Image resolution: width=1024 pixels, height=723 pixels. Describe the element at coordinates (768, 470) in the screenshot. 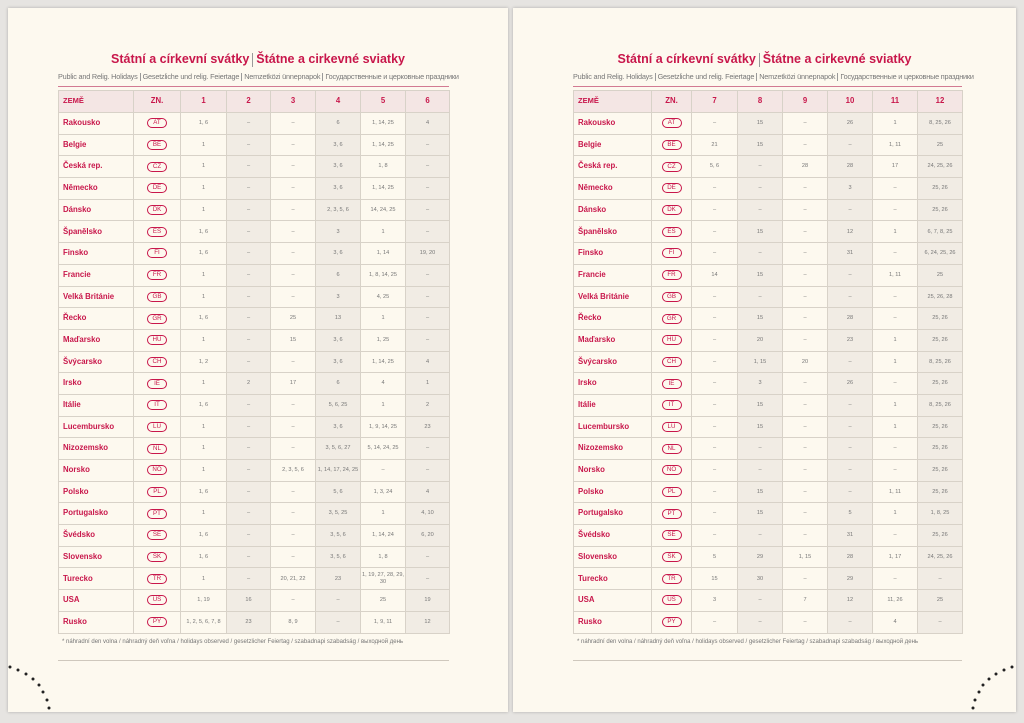

I see `row: Norsko NO – – – – –25, 26` at that location.